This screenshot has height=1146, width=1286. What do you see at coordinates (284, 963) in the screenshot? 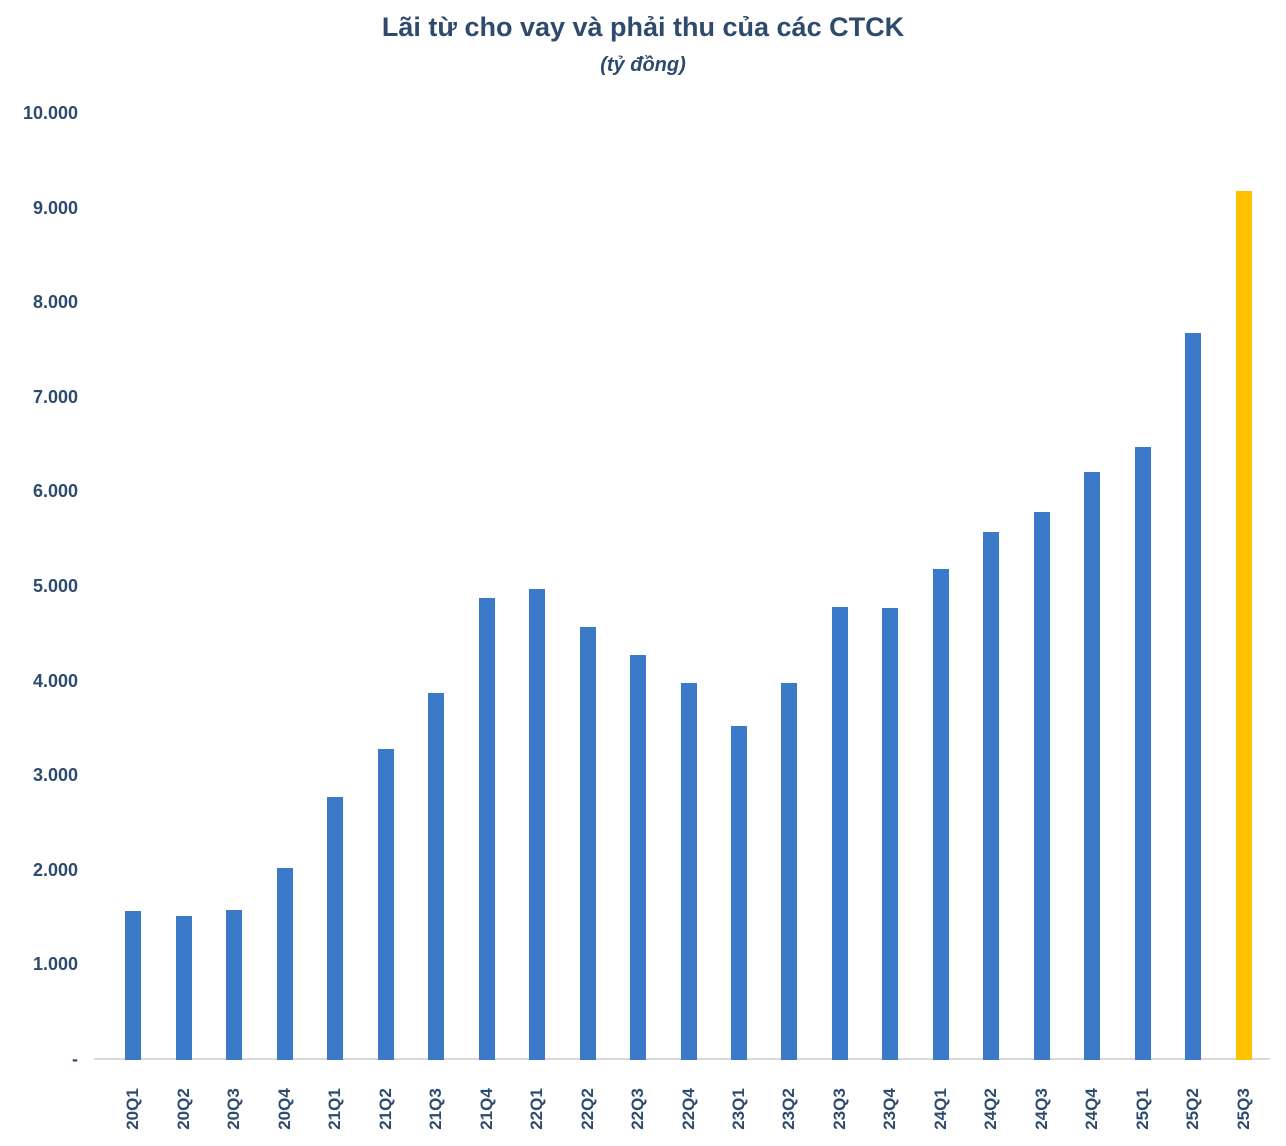
I see `bar-20Q4` at bounding box center [284, 963].